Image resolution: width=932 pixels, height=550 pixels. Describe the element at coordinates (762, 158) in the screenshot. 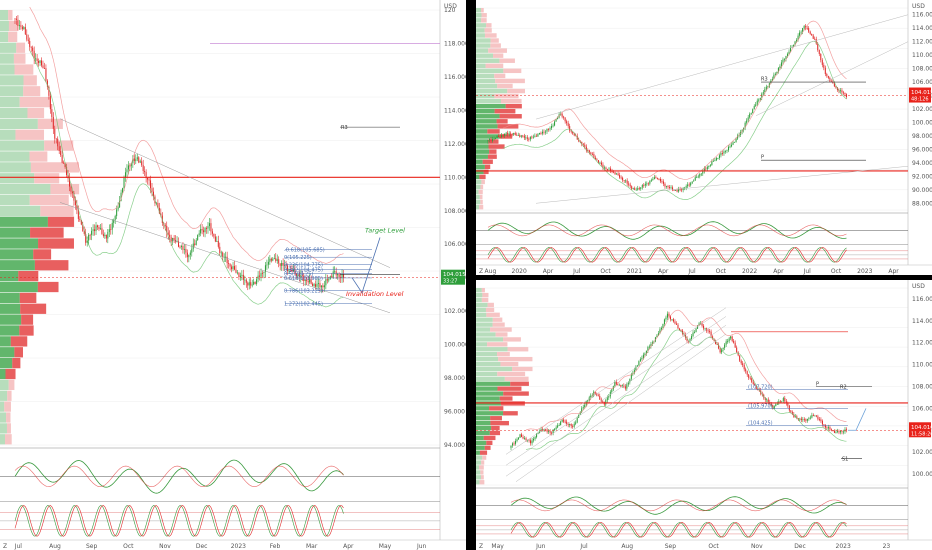

I see `pivot-p-label: P` at that location.